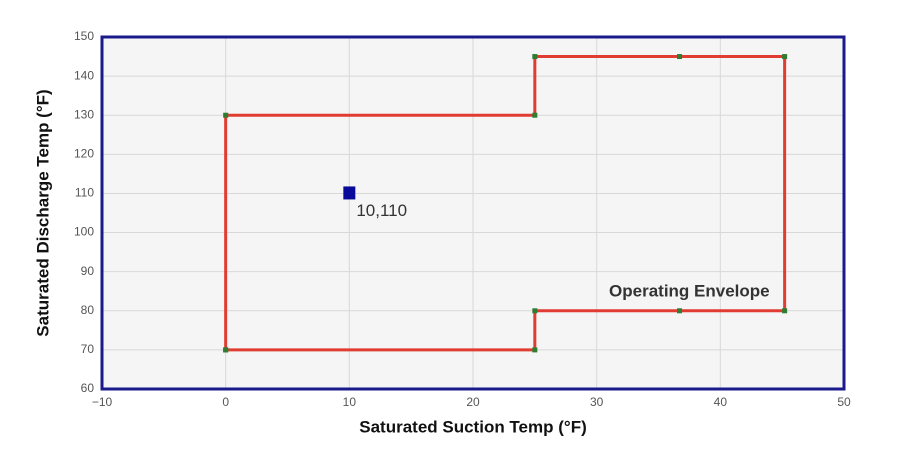 Image resolution: width=905 pixels, height=469 pixels. Describe the element at coordinates (473, 426) in the screenshot. I see `x-axis-title: Saturated Suction Temp (°F)` at that location.